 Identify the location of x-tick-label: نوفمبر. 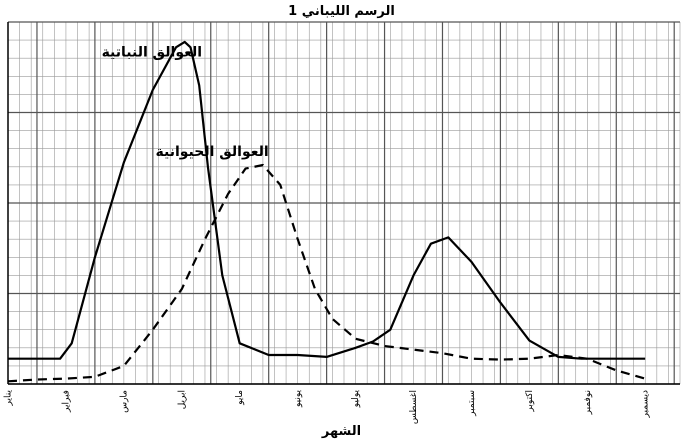
(588, 402).